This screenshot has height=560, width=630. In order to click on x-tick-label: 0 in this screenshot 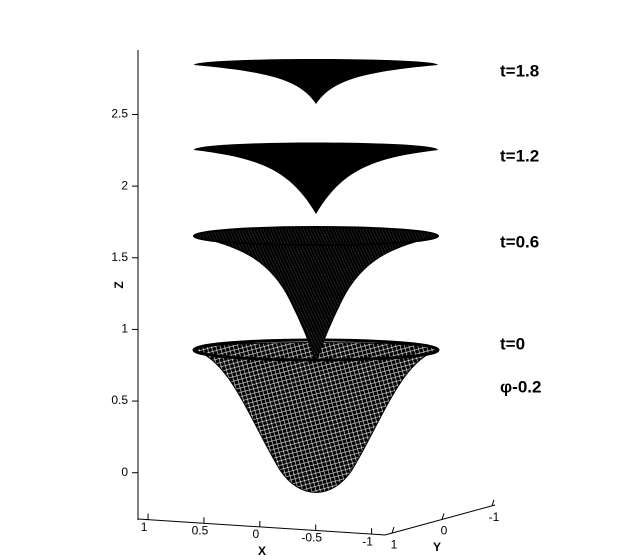, I will do `click(255, 534)`.